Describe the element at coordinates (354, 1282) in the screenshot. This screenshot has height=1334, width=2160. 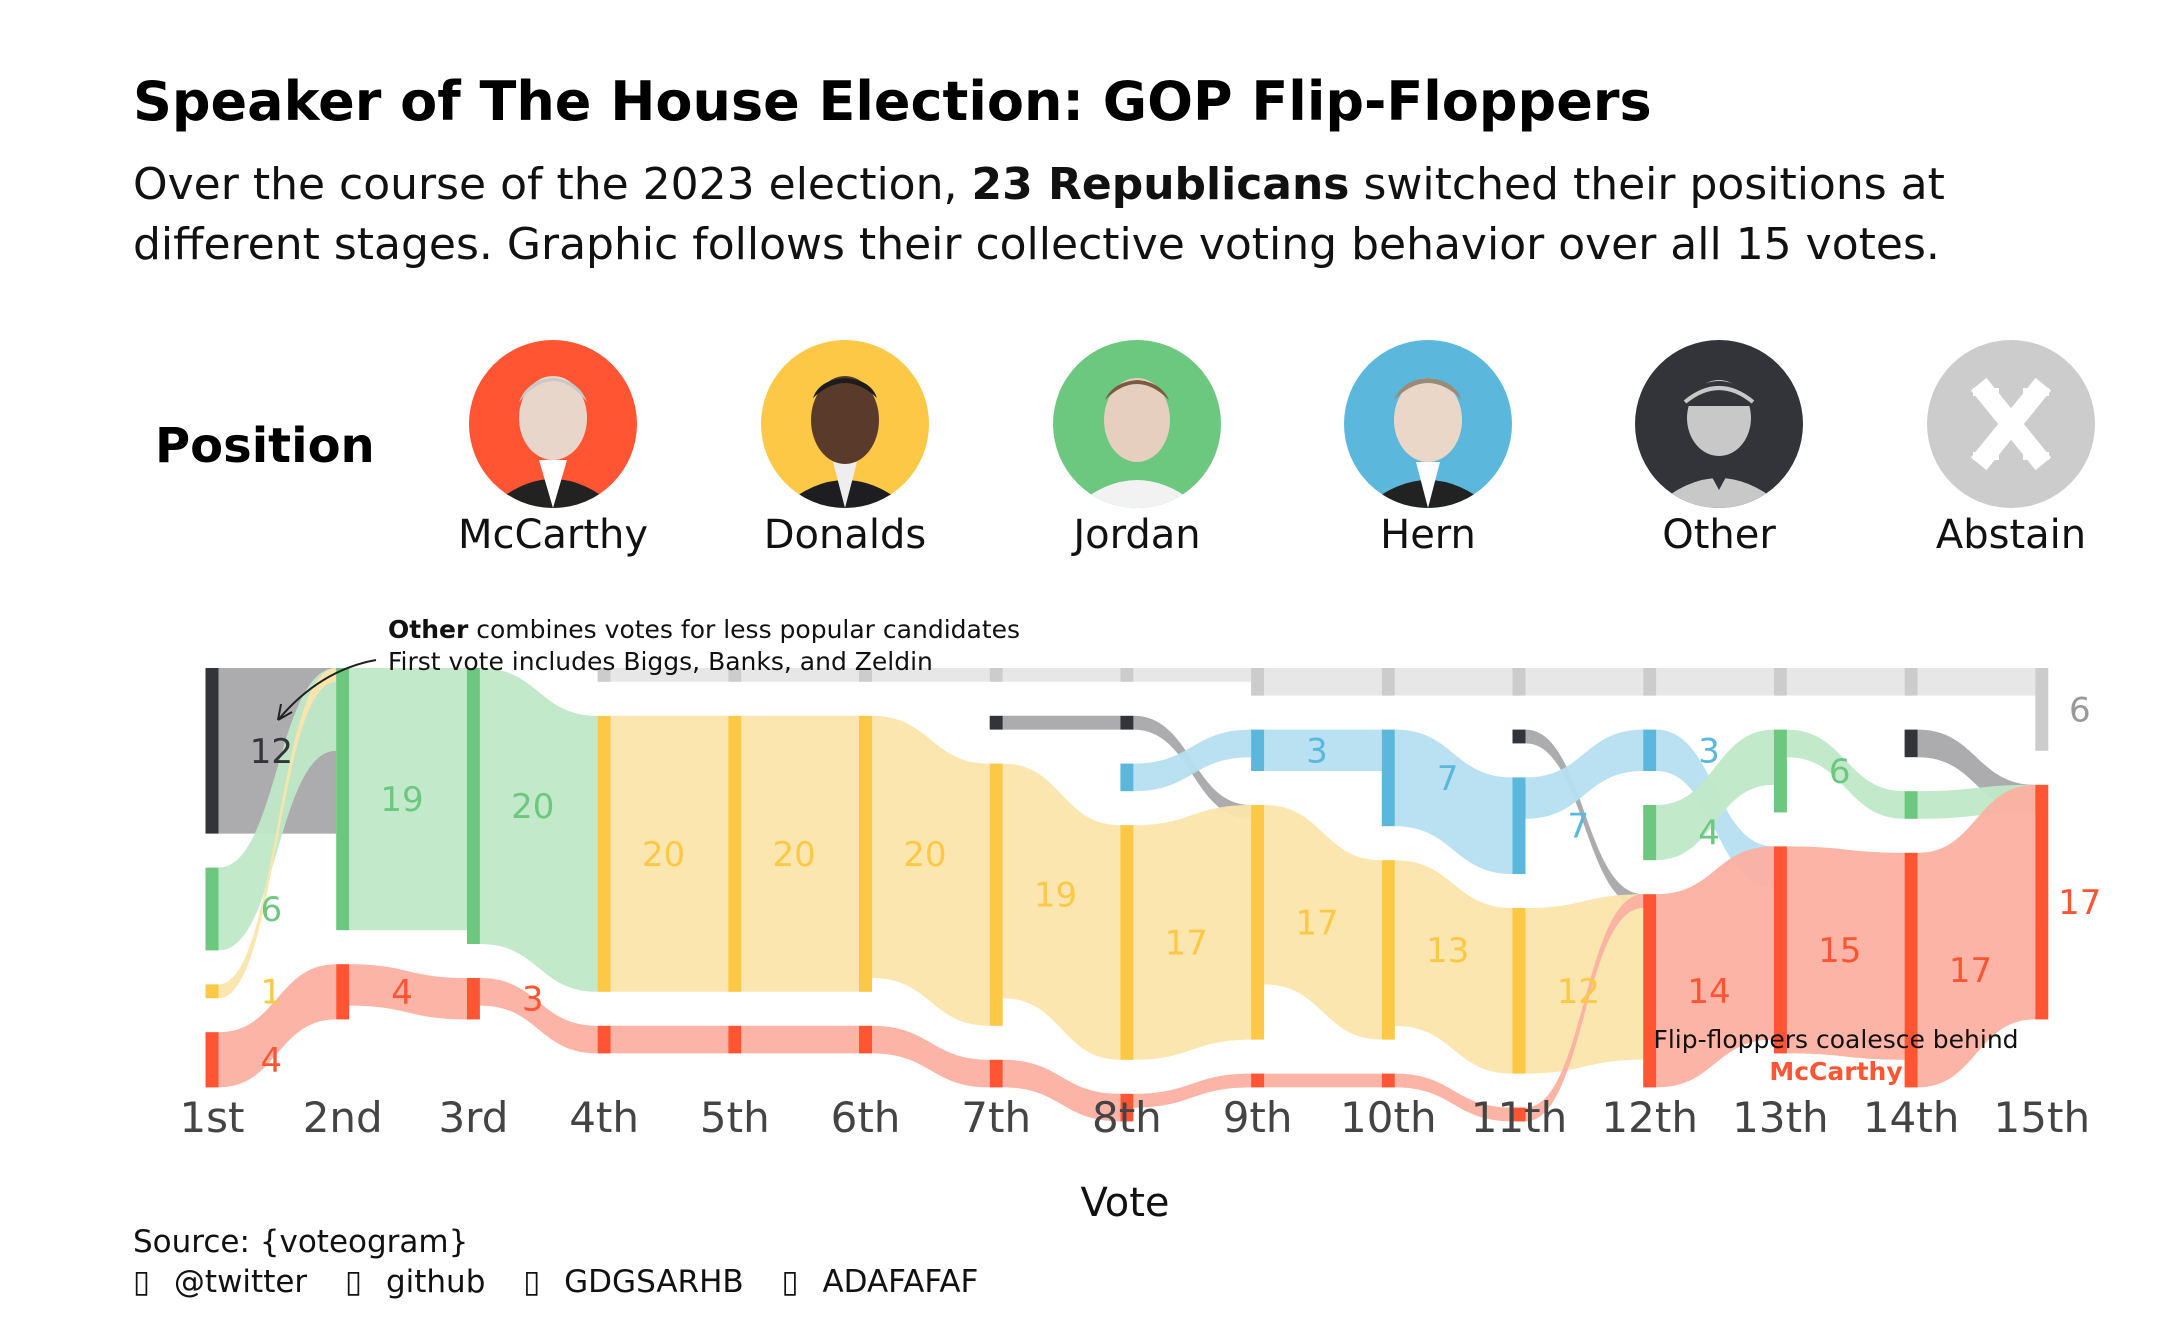
I see `github-icon: ▯` at that location.